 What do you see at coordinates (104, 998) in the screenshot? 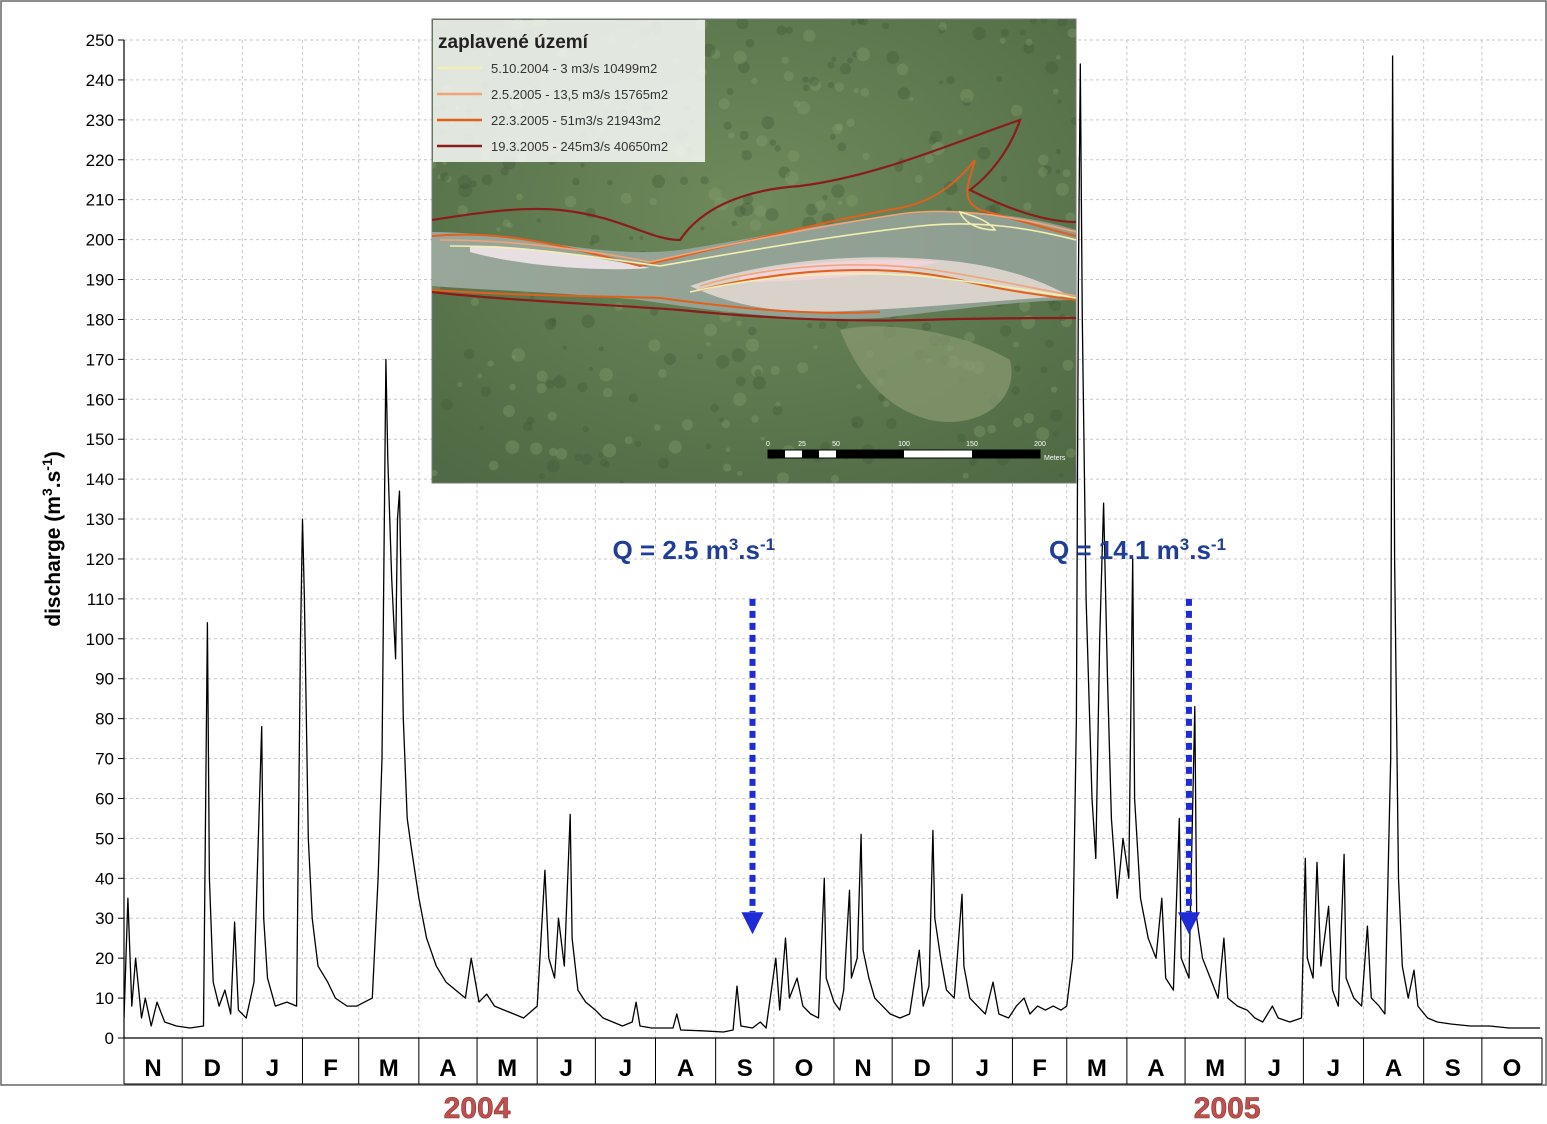
I see `y-tick-label: 10` at bounding box center [104, 998].